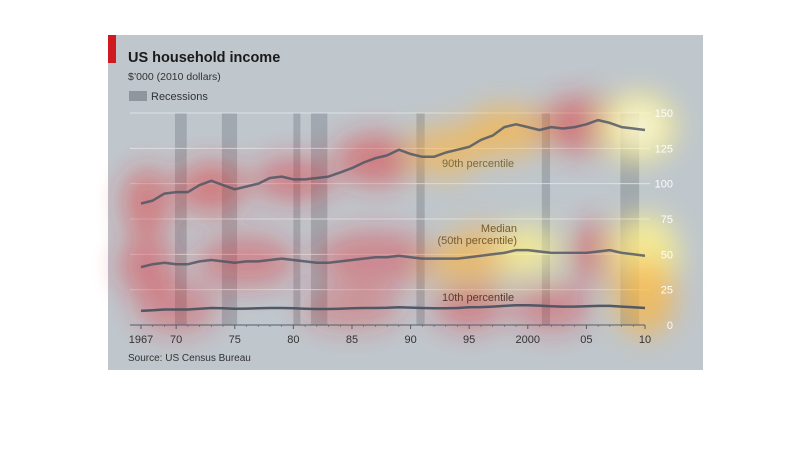  Describe the element at coordinates (664, 149) in the screenshot. I see `y-tick-label: 125` at that location.